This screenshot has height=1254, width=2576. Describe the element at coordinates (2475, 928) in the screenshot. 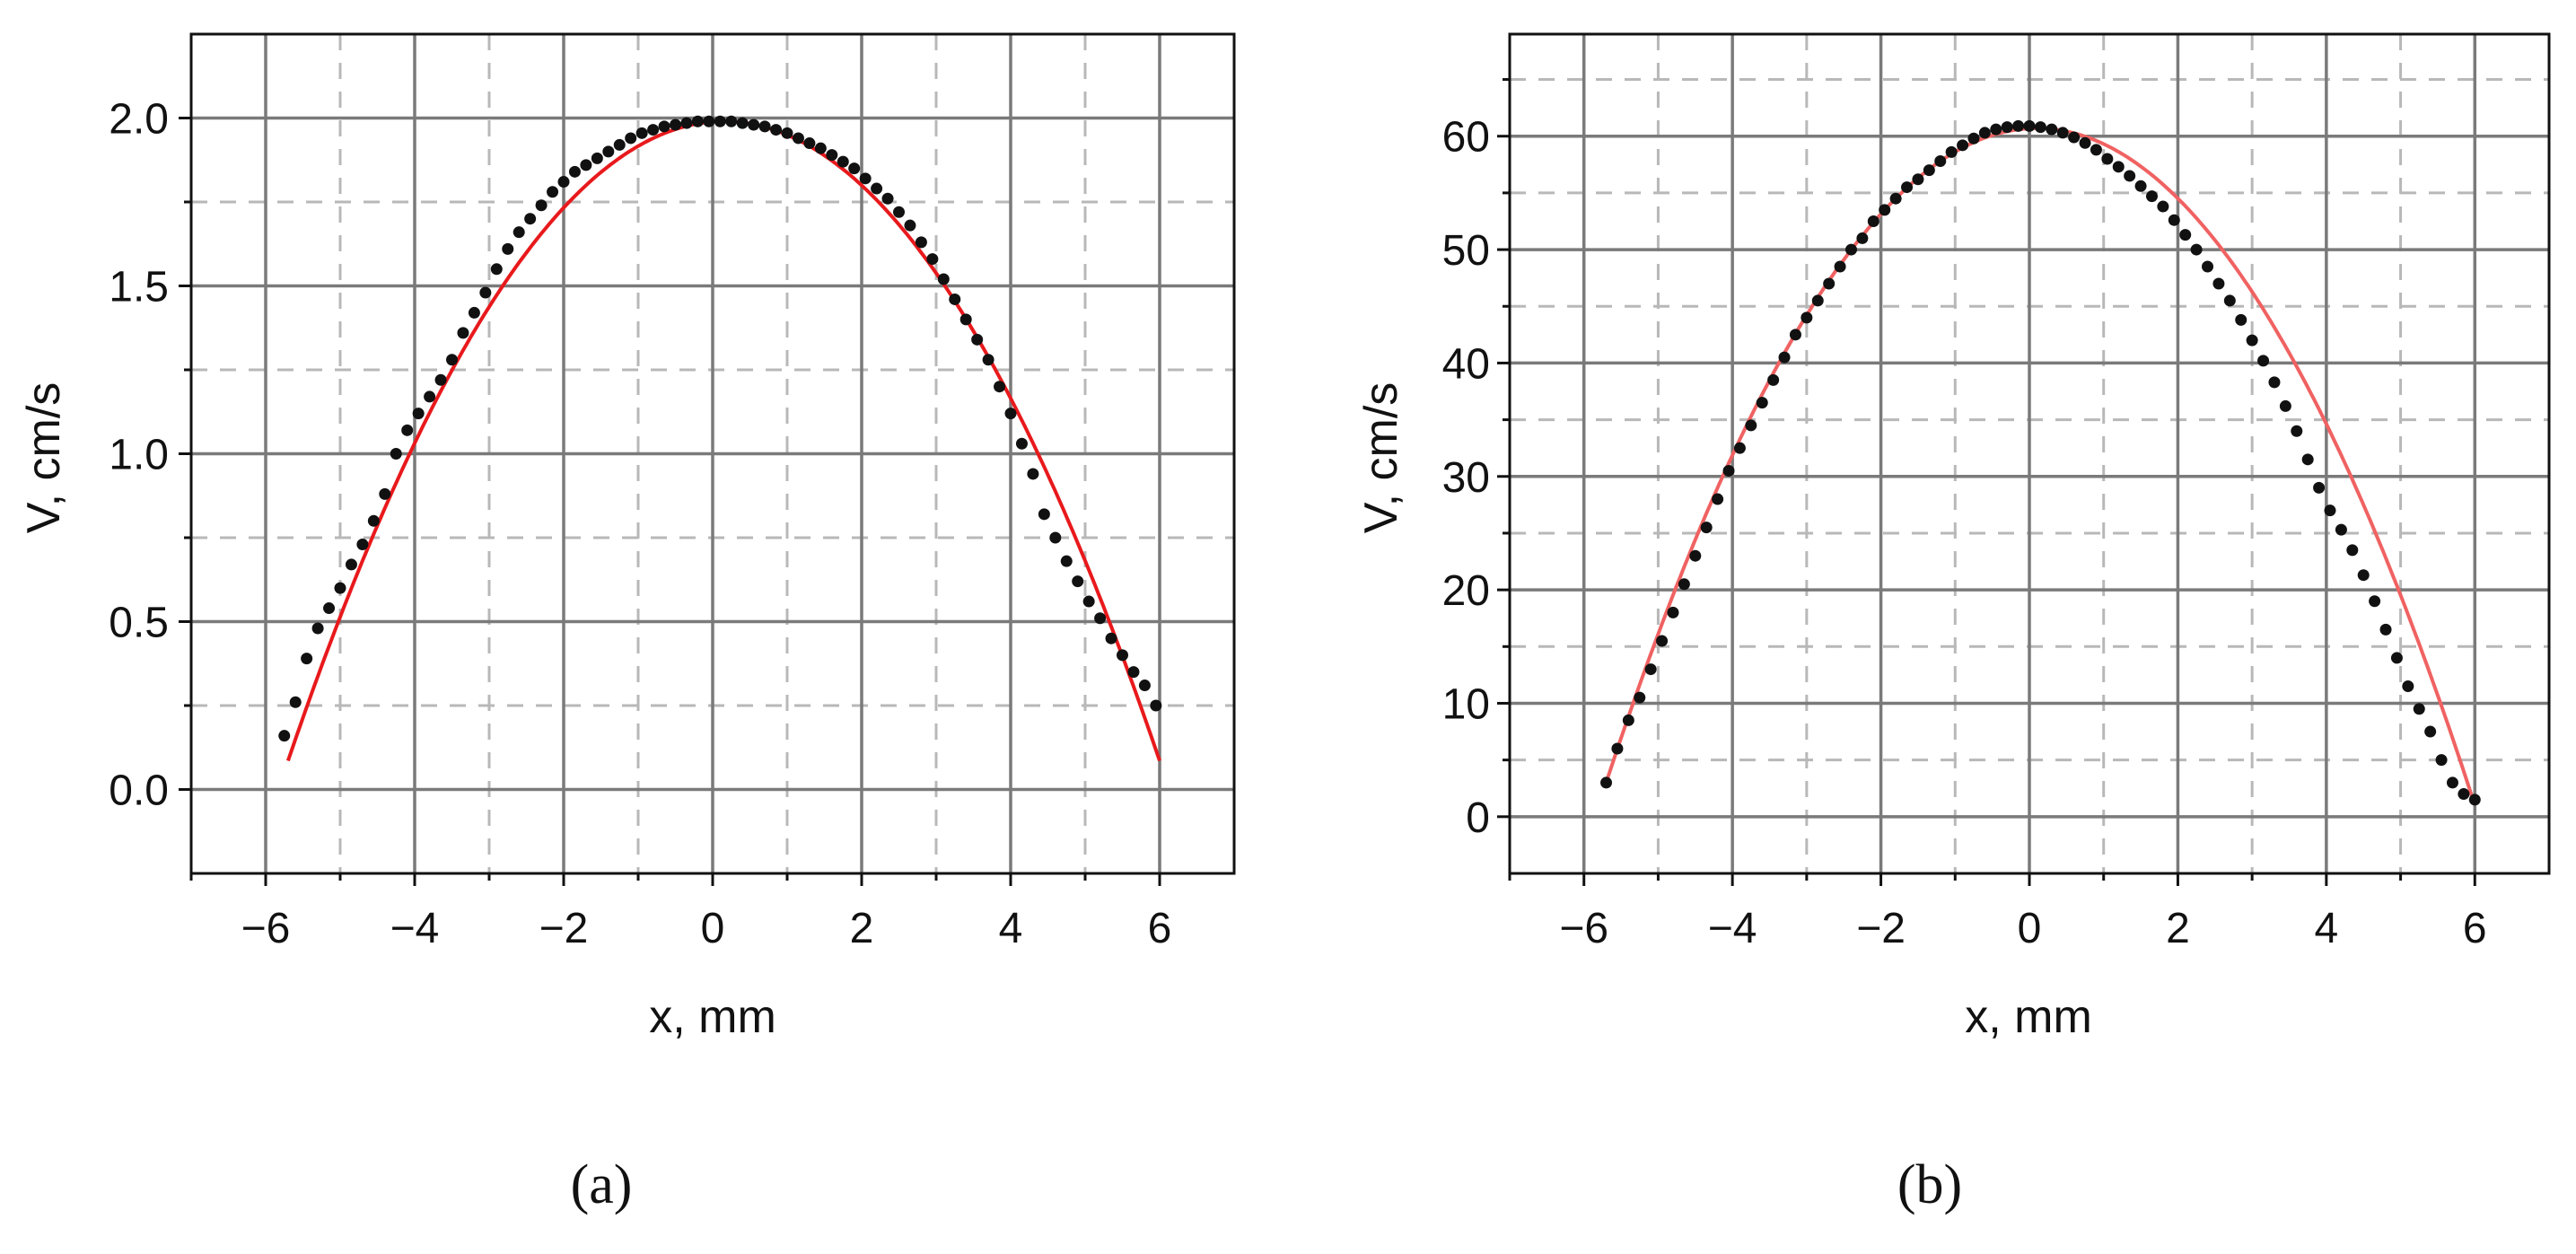

I see `x-tick-label: 6` at that location.